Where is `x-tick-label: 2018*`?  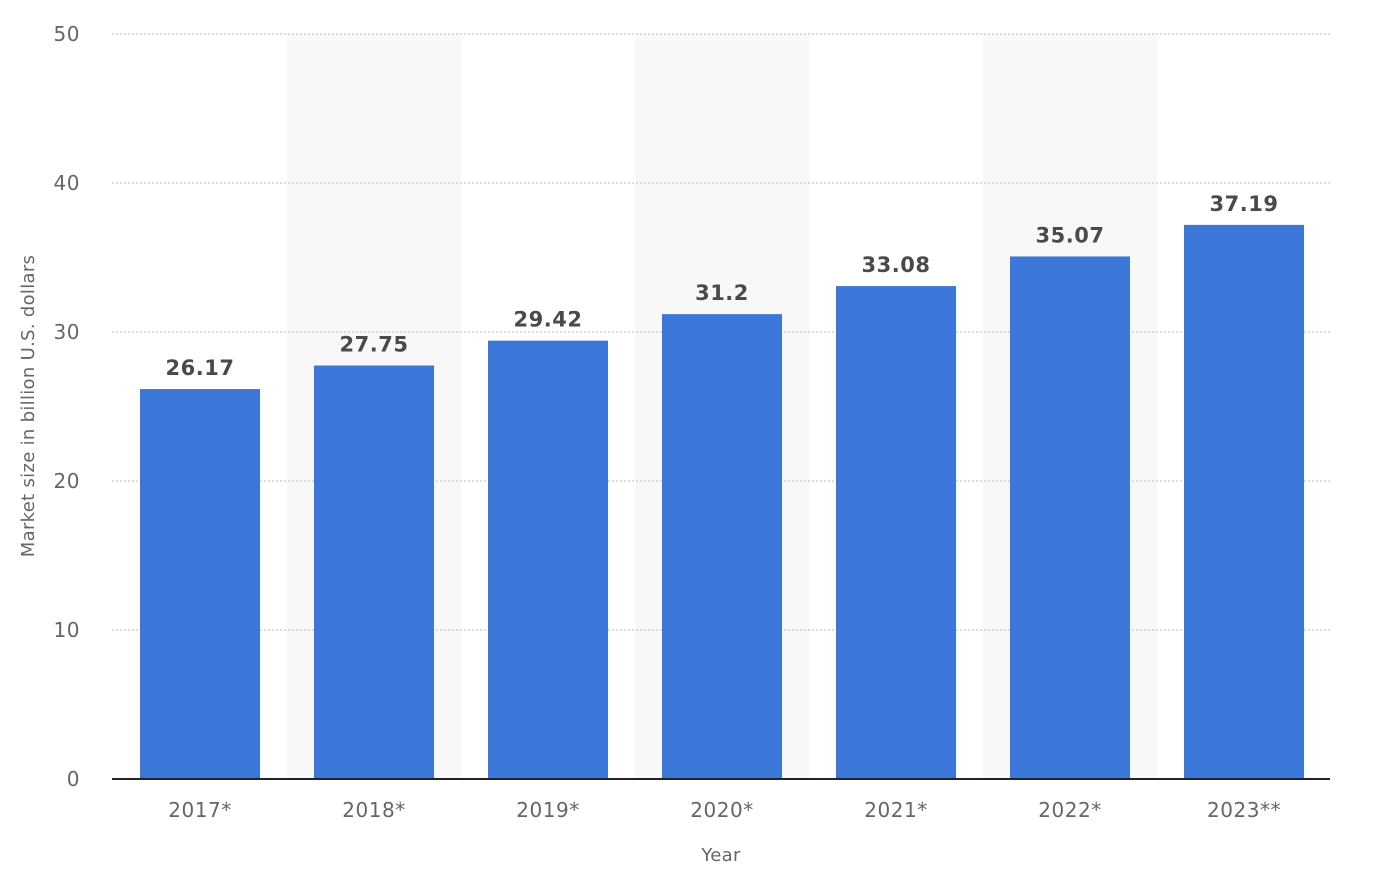
x-tick-label: 2018* is located at coordinates (373, 810).